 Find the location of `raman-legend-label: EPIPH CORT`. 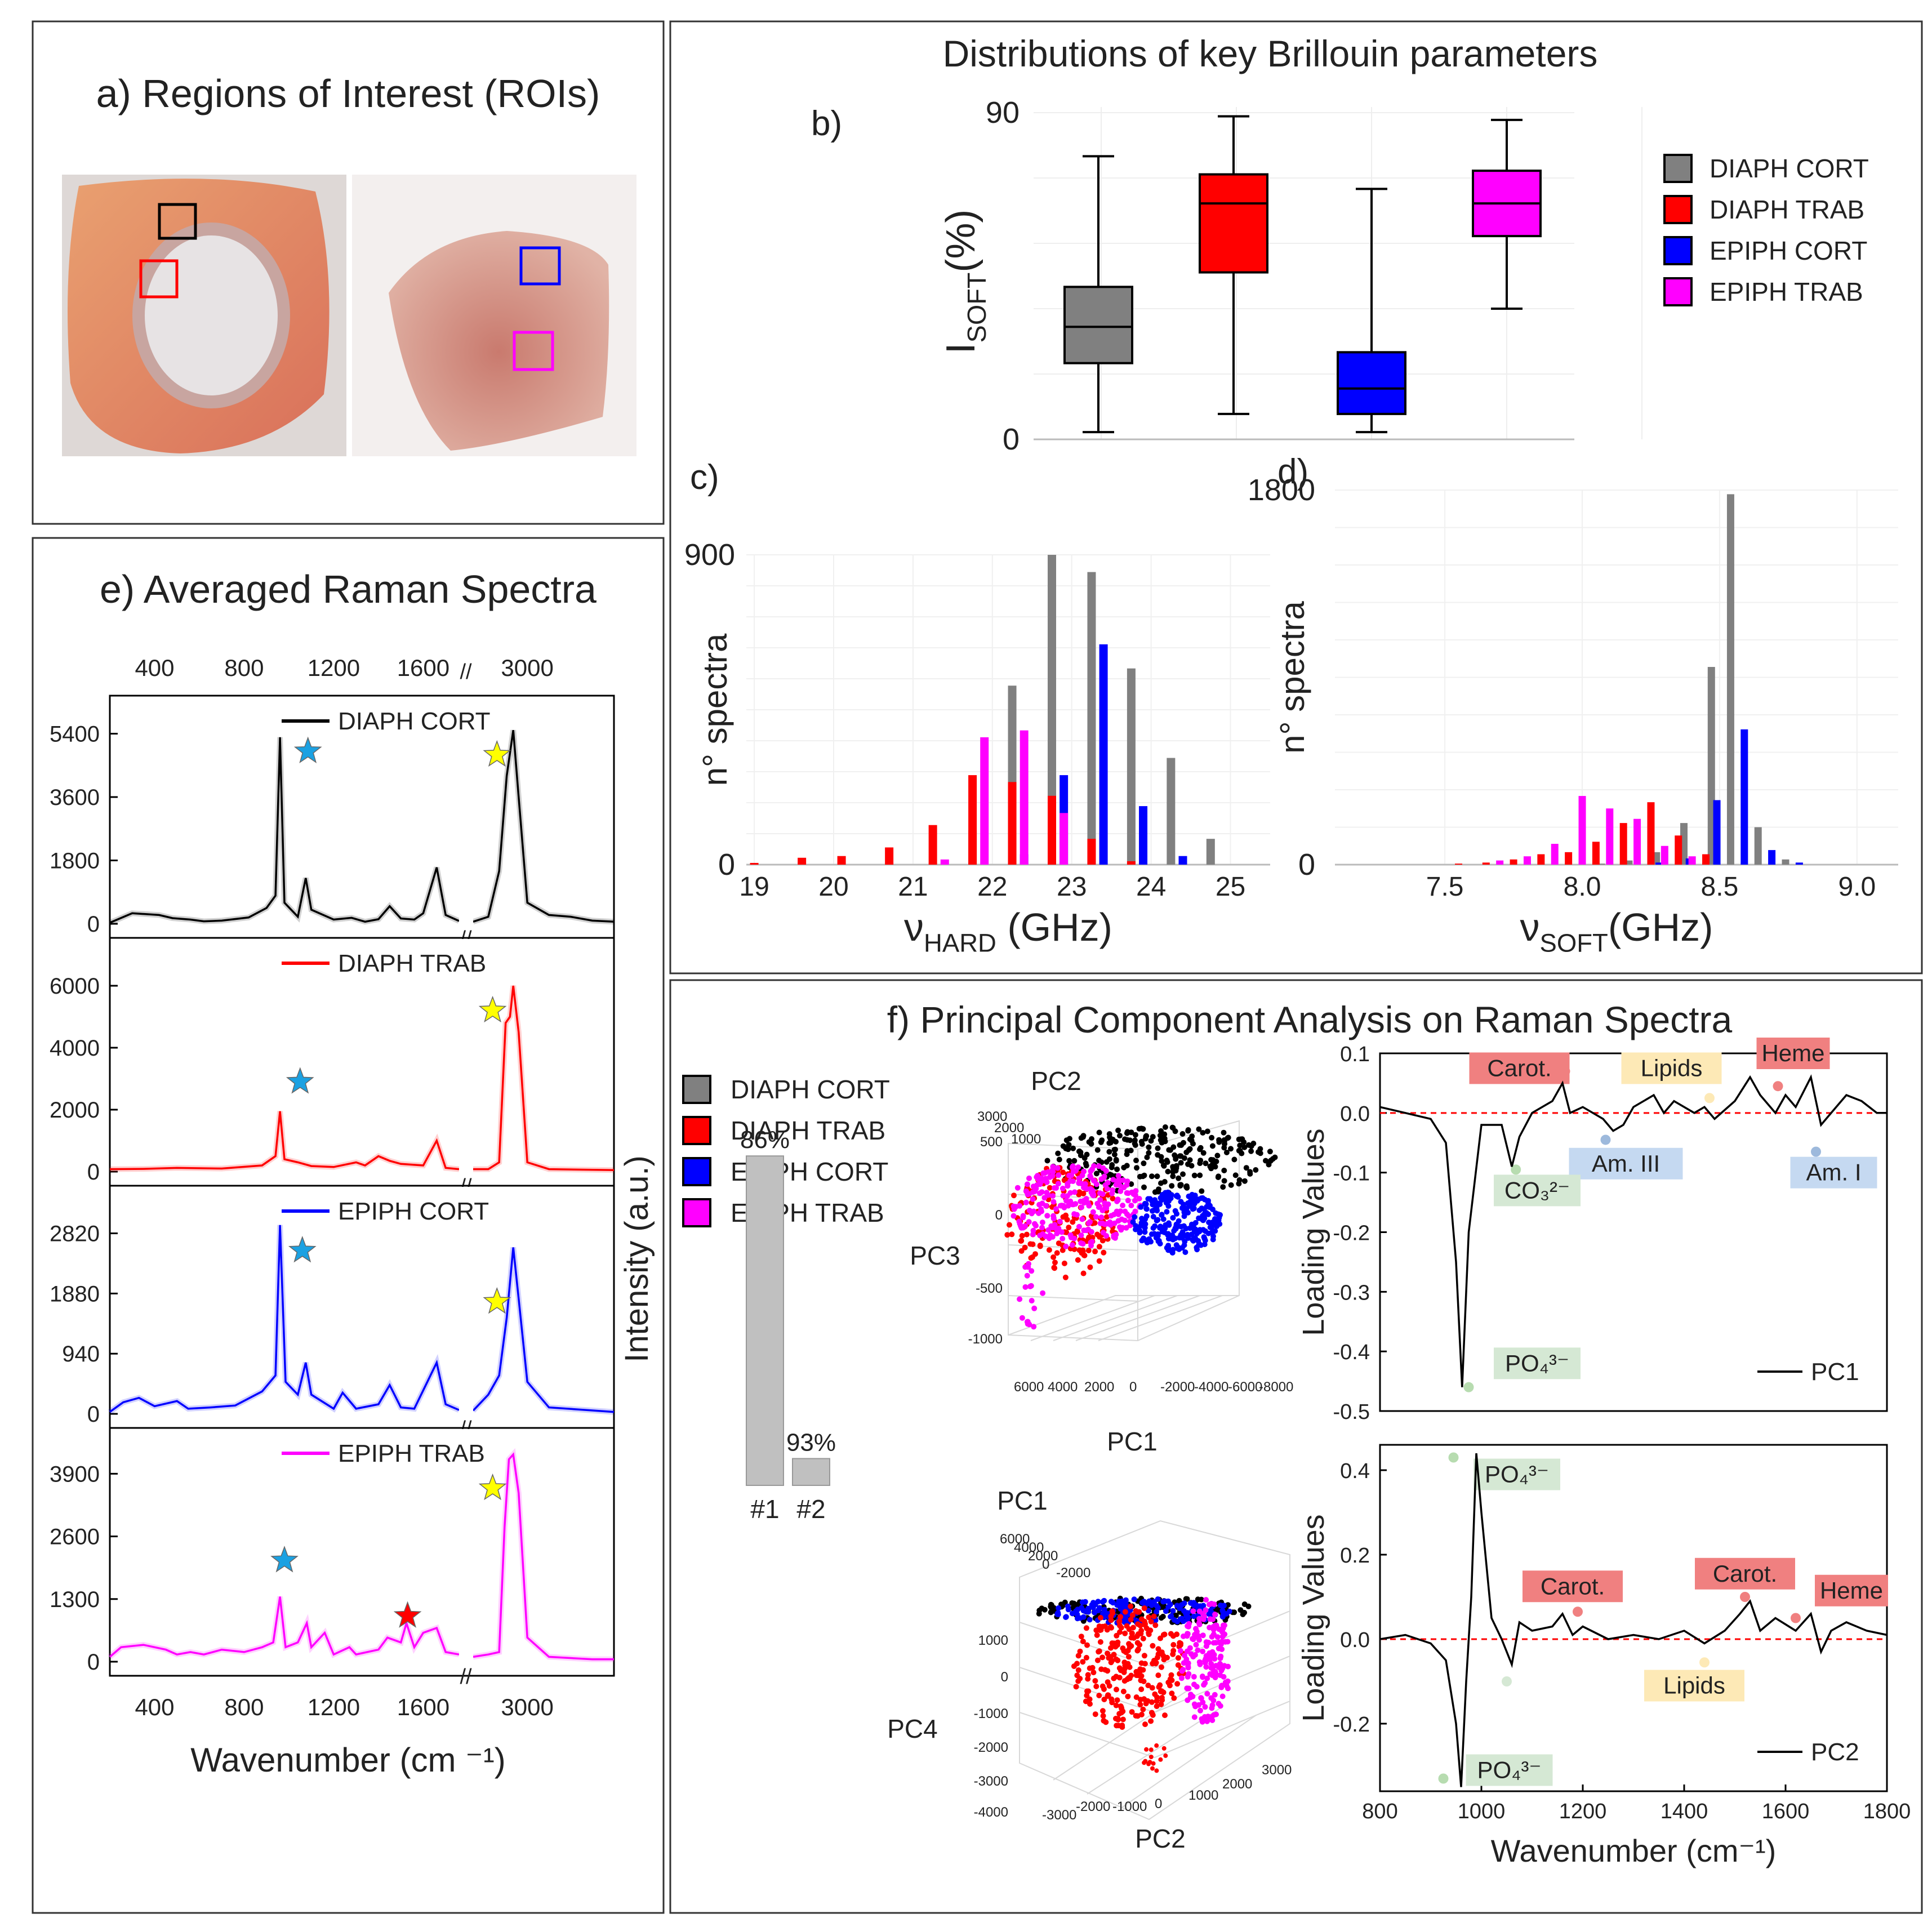

raman-legend-label: EPIPH CORT is located at coordinates (413, 1212).